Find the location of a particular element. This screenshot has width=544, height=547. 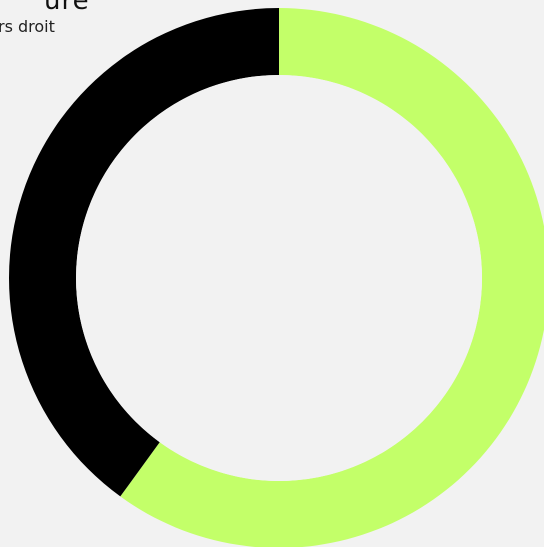

chart-title-fragment: ure is located at coordinates (67, 8).